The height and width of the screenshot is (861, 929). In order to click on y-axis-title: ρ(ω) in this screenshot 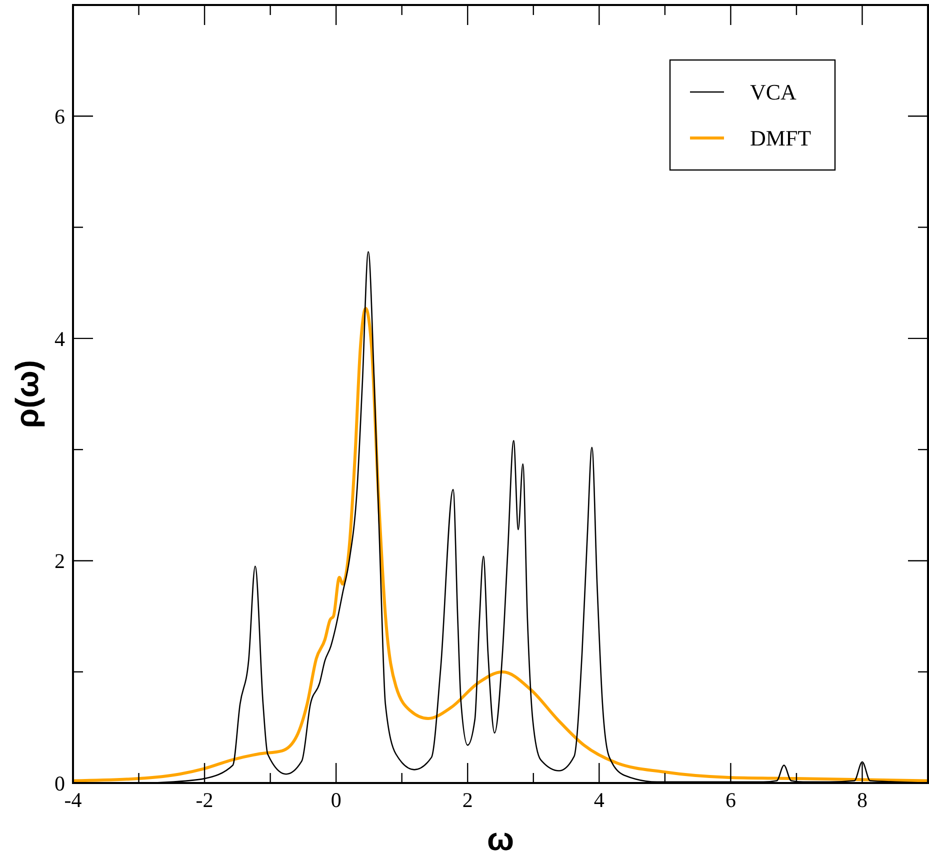, I will do `click(27, 394)`.